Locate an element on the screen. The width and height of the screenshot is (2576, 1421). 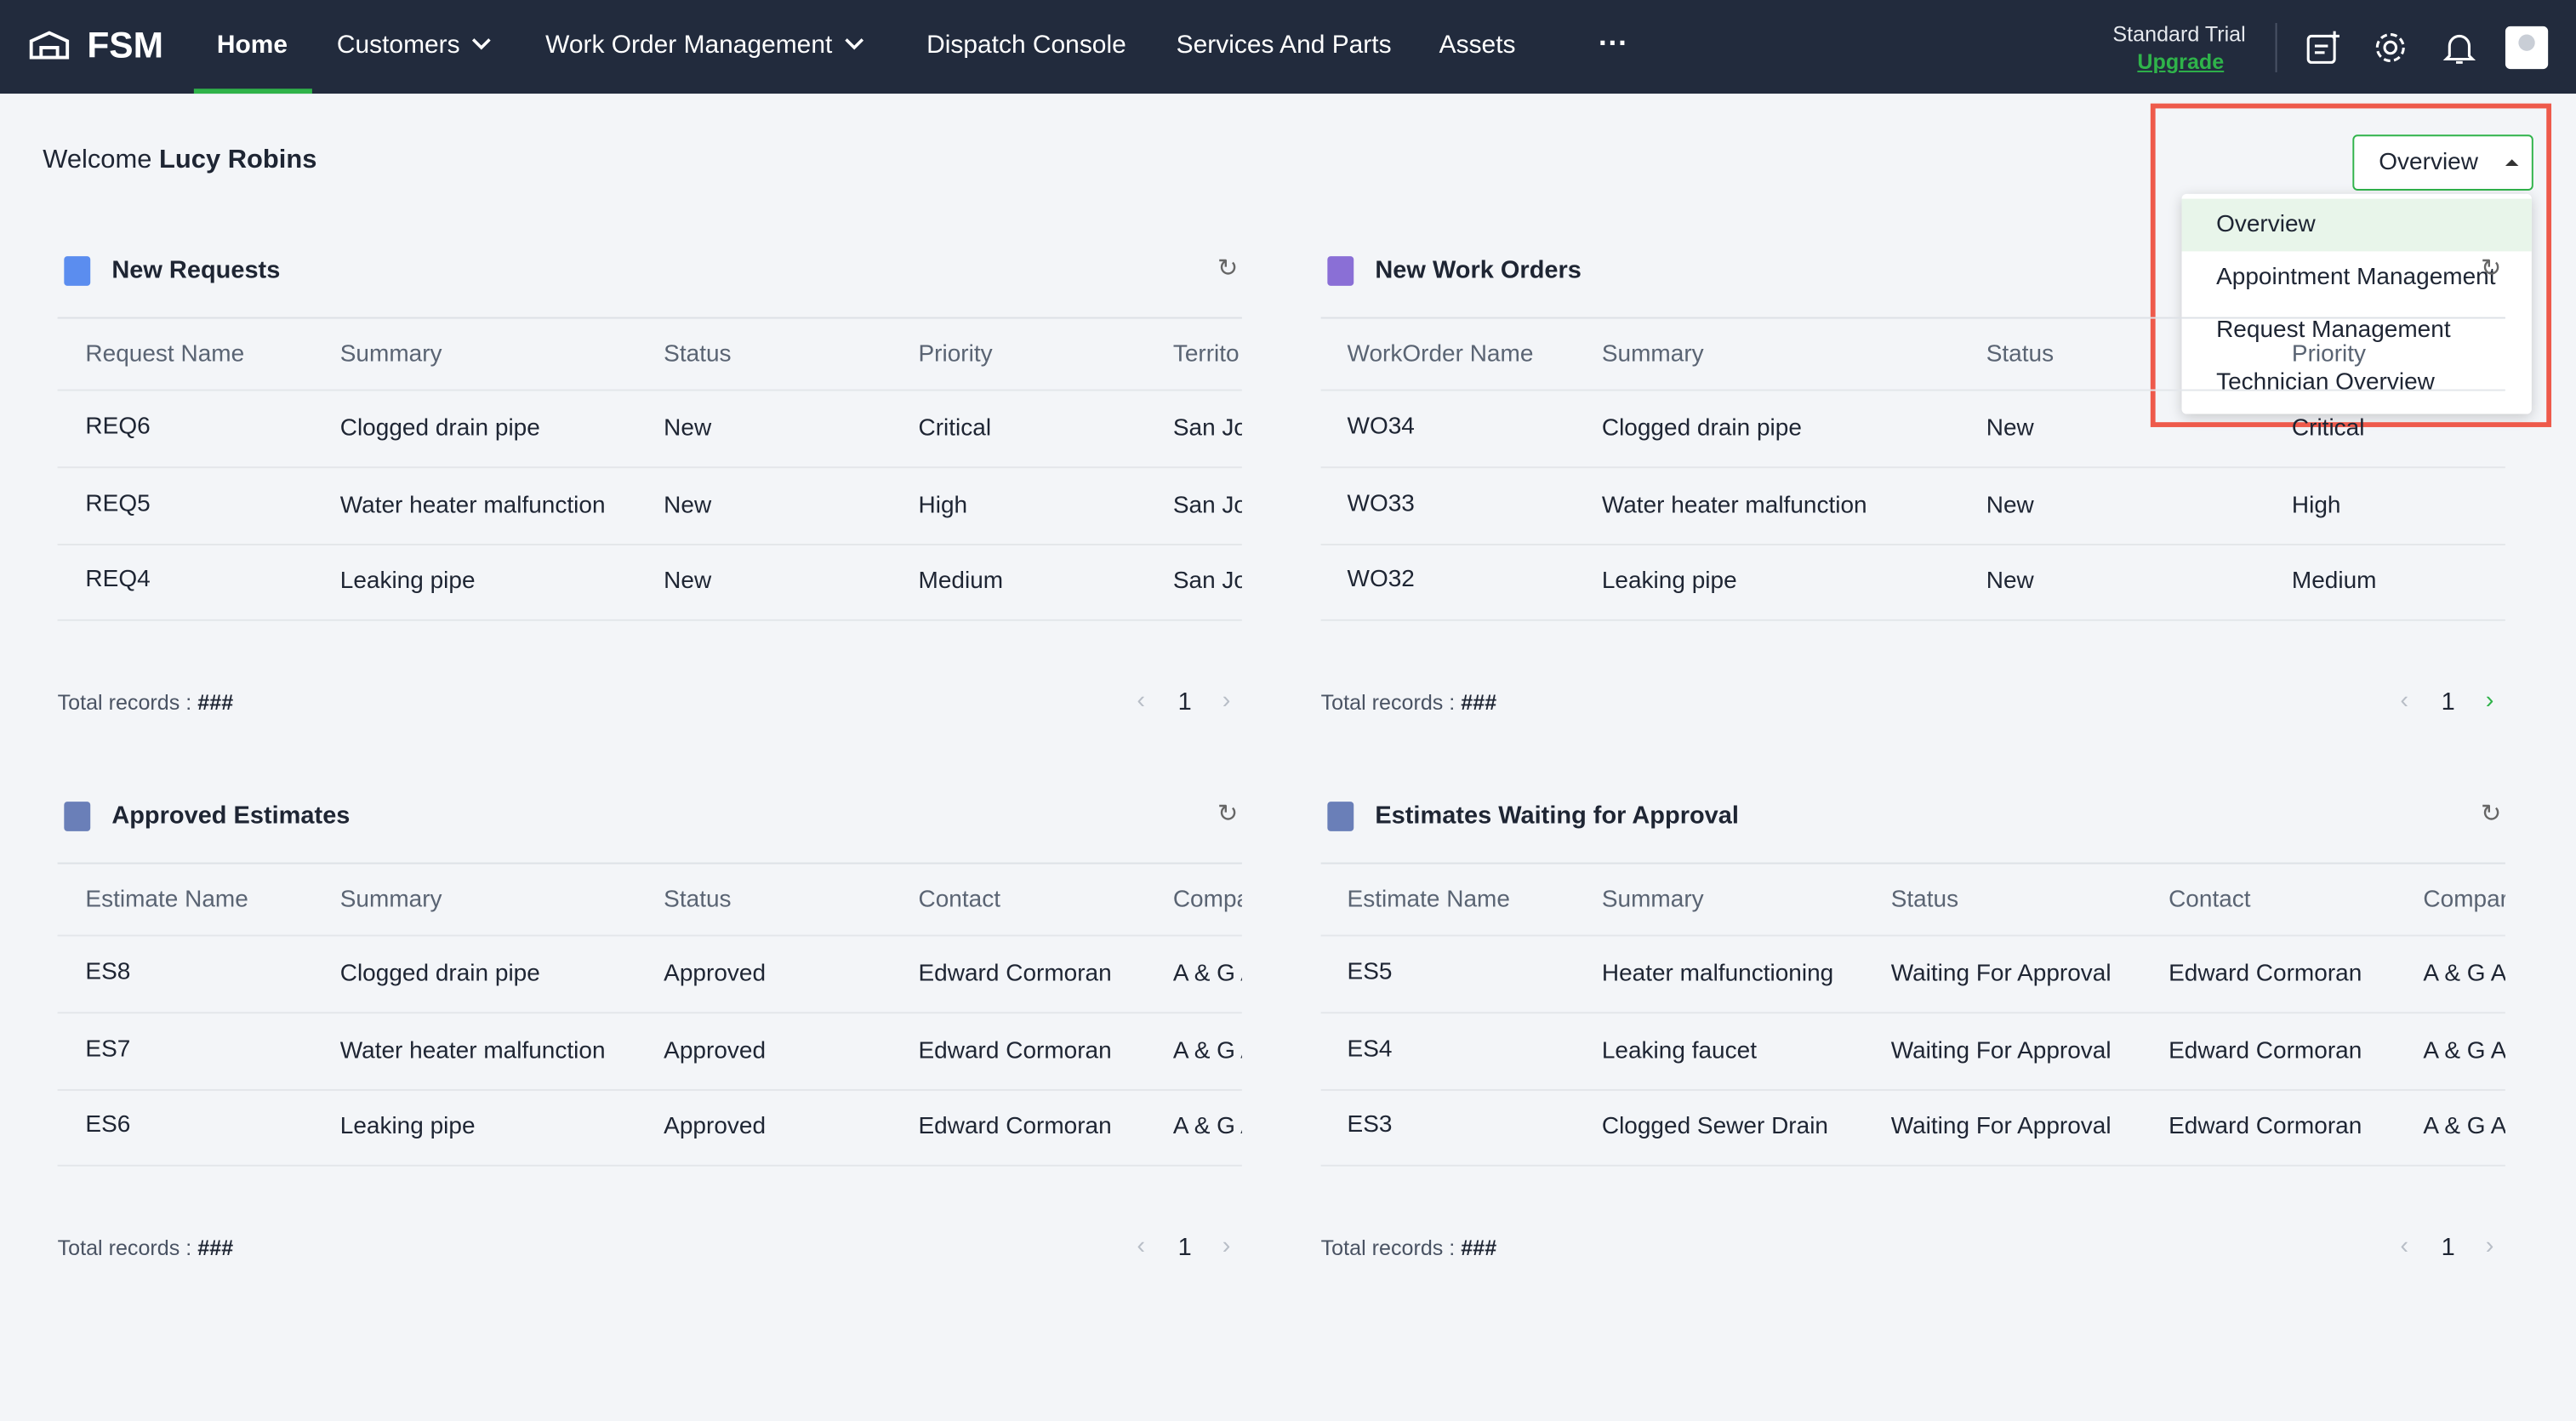
avatar is located at coordinates (2527, 48).